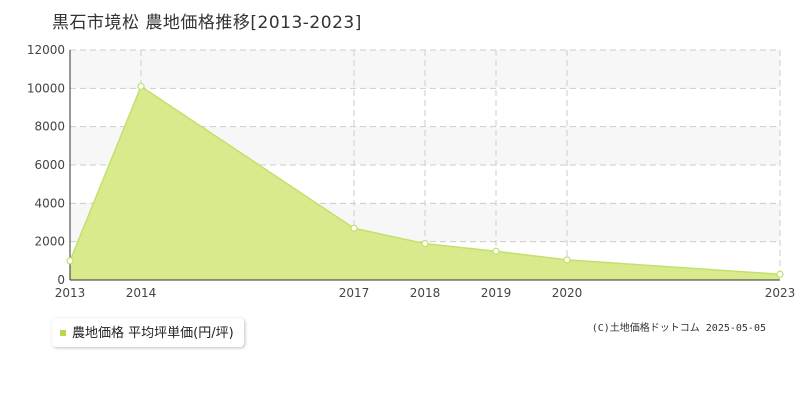  Describe the element at coordinates (61, 280) in the screenshot. I see `y-tick-label: 0` at that location.